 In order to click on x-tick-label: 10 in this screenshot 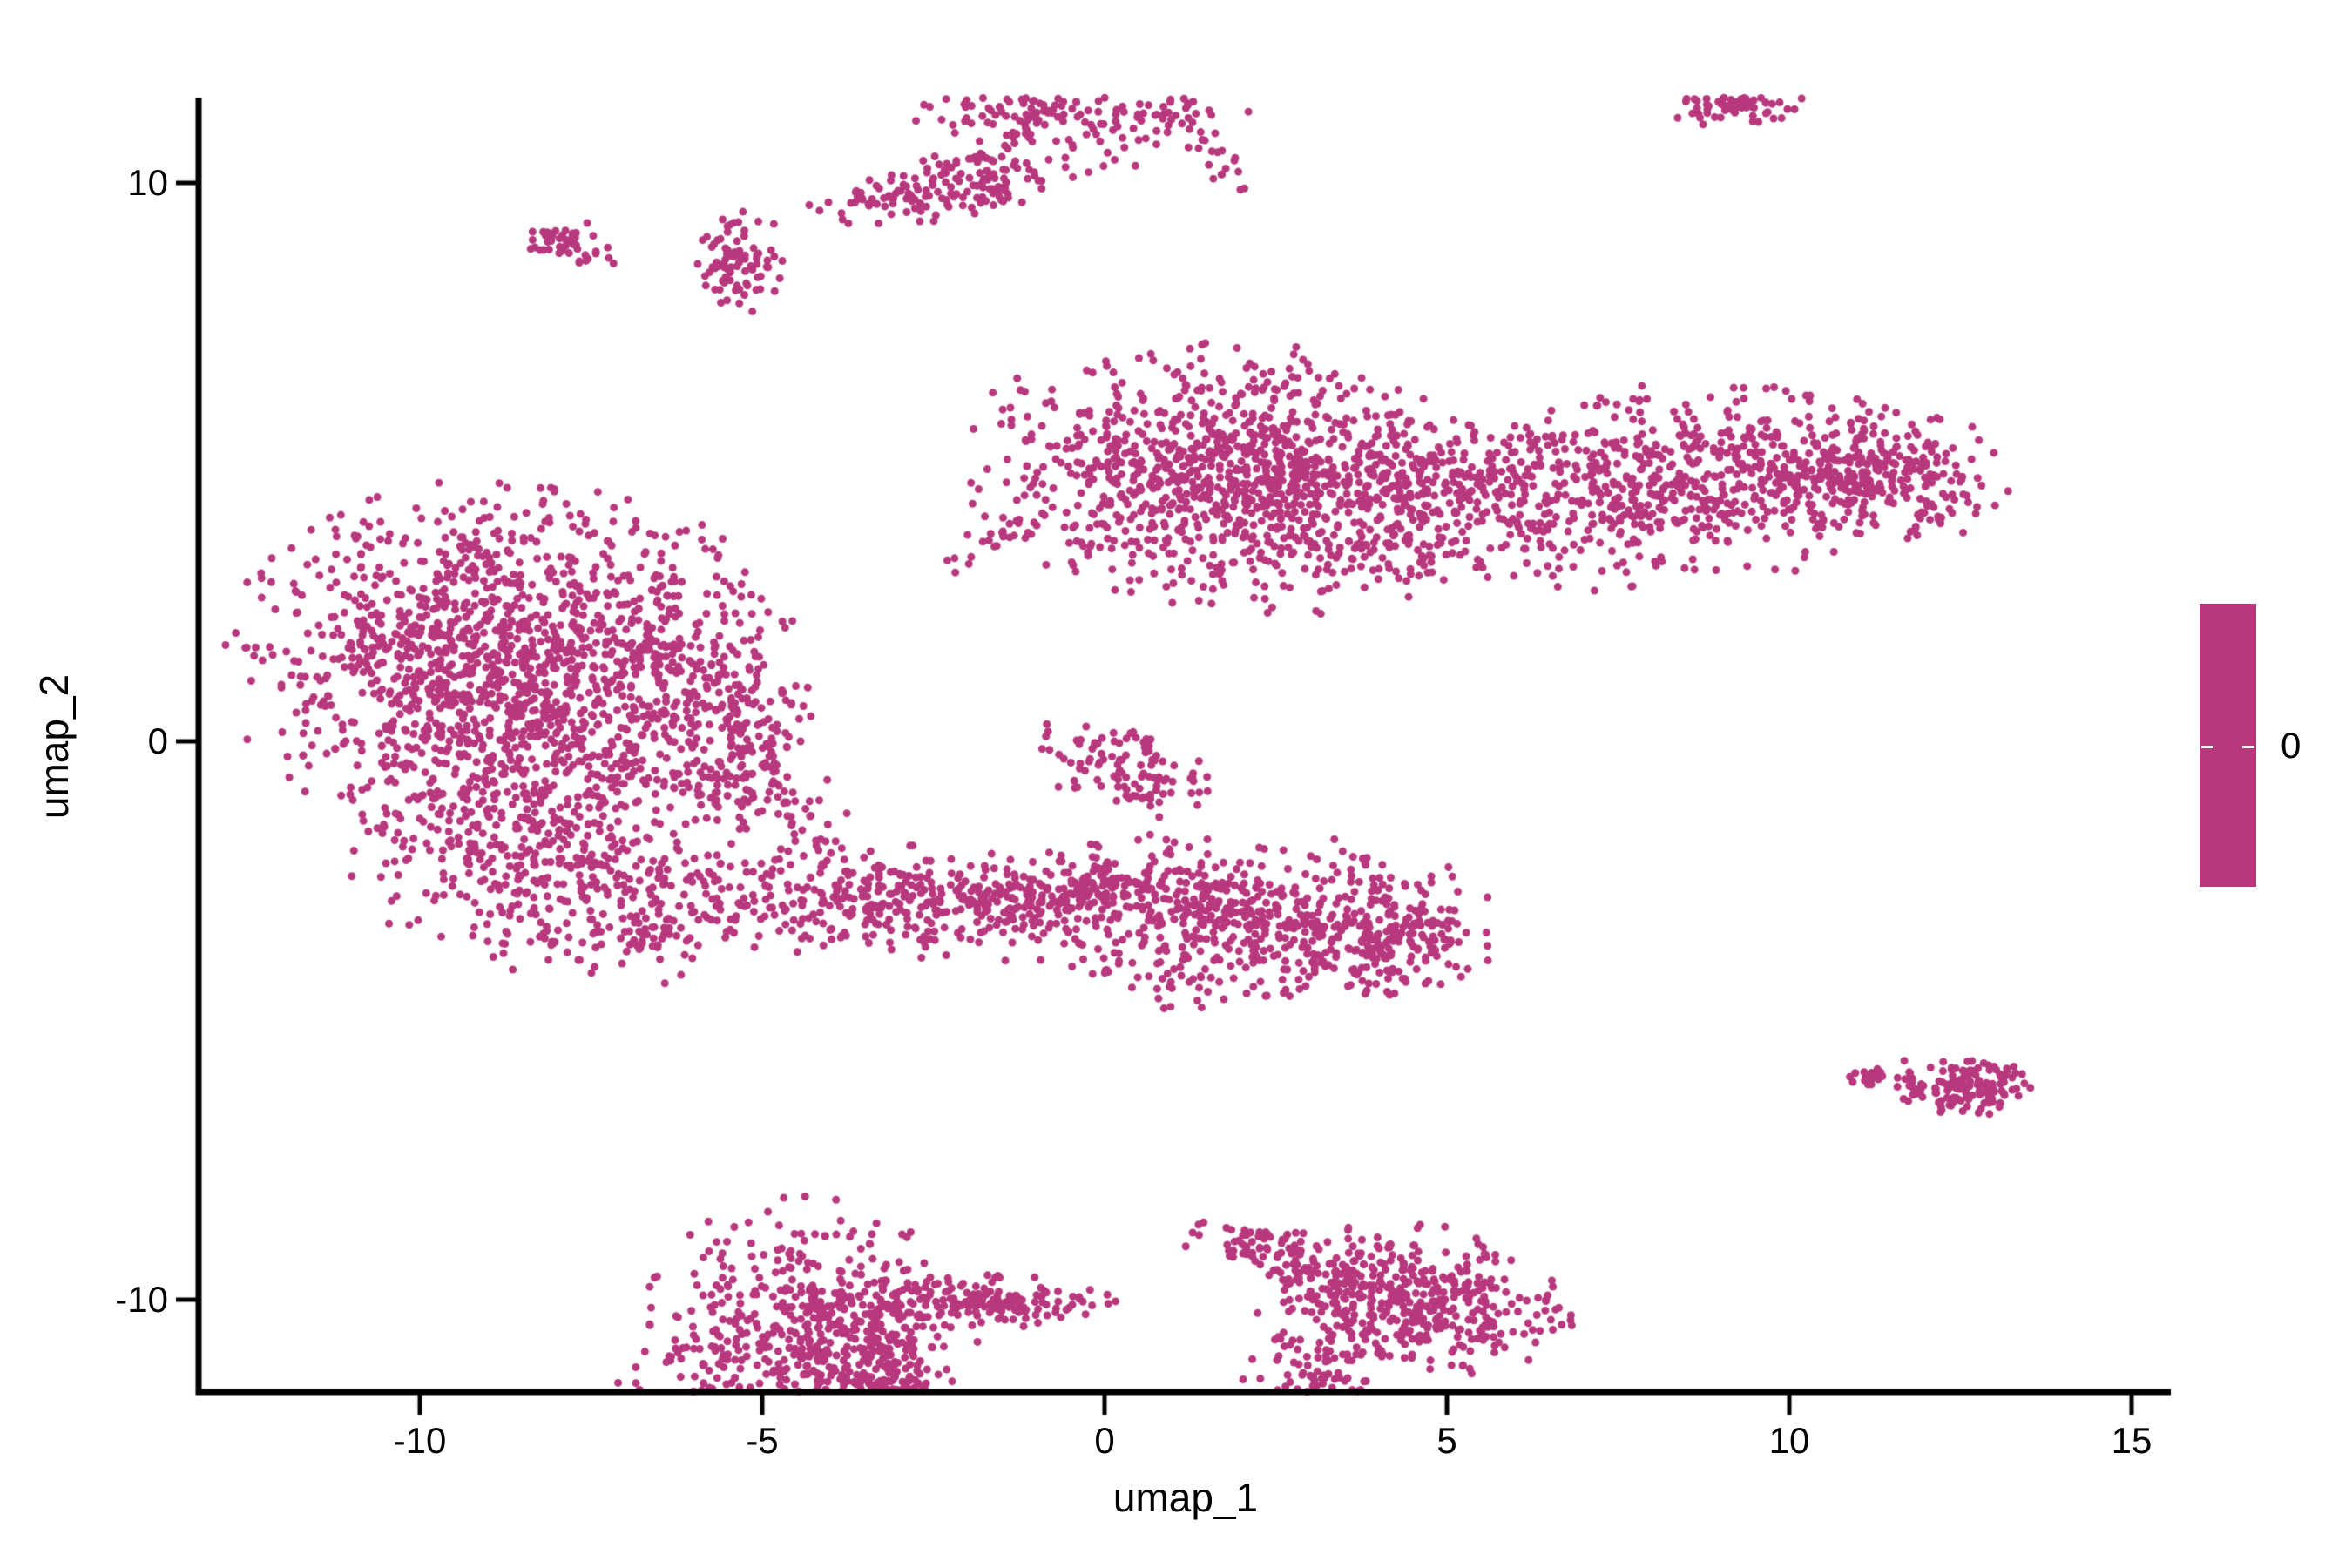, I will do `click(1789, 1440)`.